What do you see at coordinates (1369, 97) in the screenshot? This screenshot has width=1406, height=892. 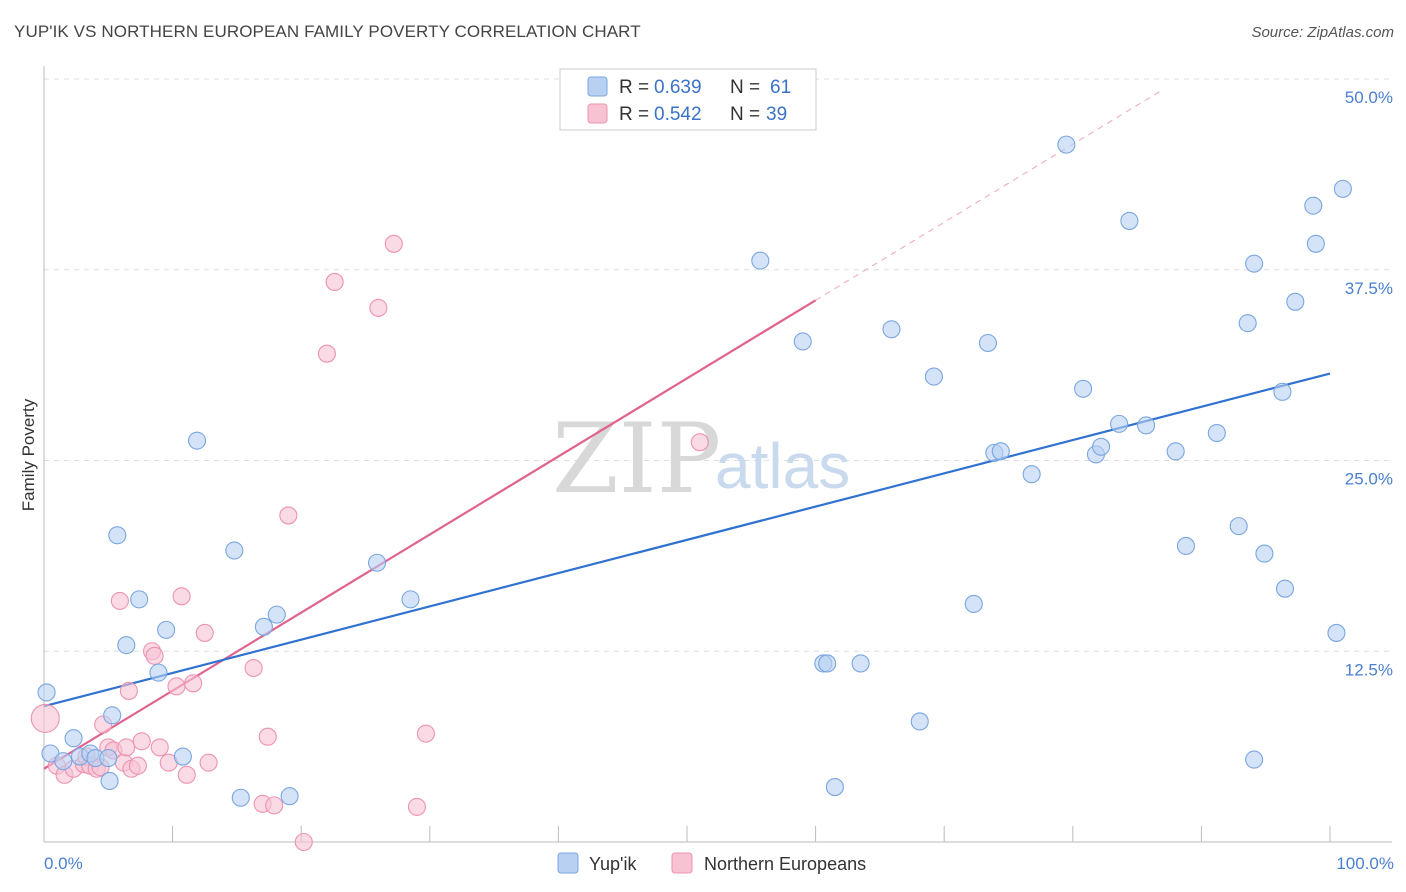 I see `y-tick-label: 50.0%` at bounding box center [1369, 97].